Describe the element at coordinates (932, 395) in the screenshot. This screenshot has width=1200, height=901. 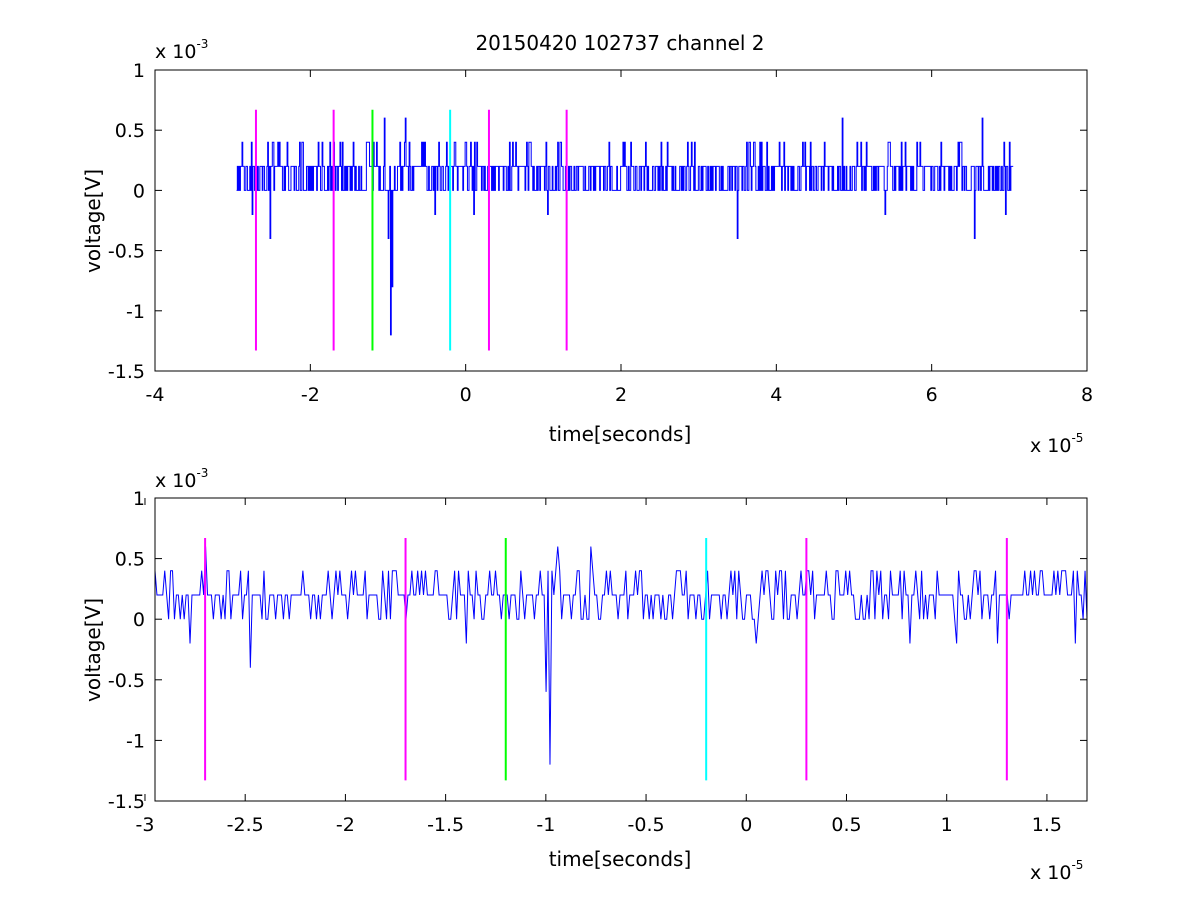
I see `top-xtick-label: 6` at that location.